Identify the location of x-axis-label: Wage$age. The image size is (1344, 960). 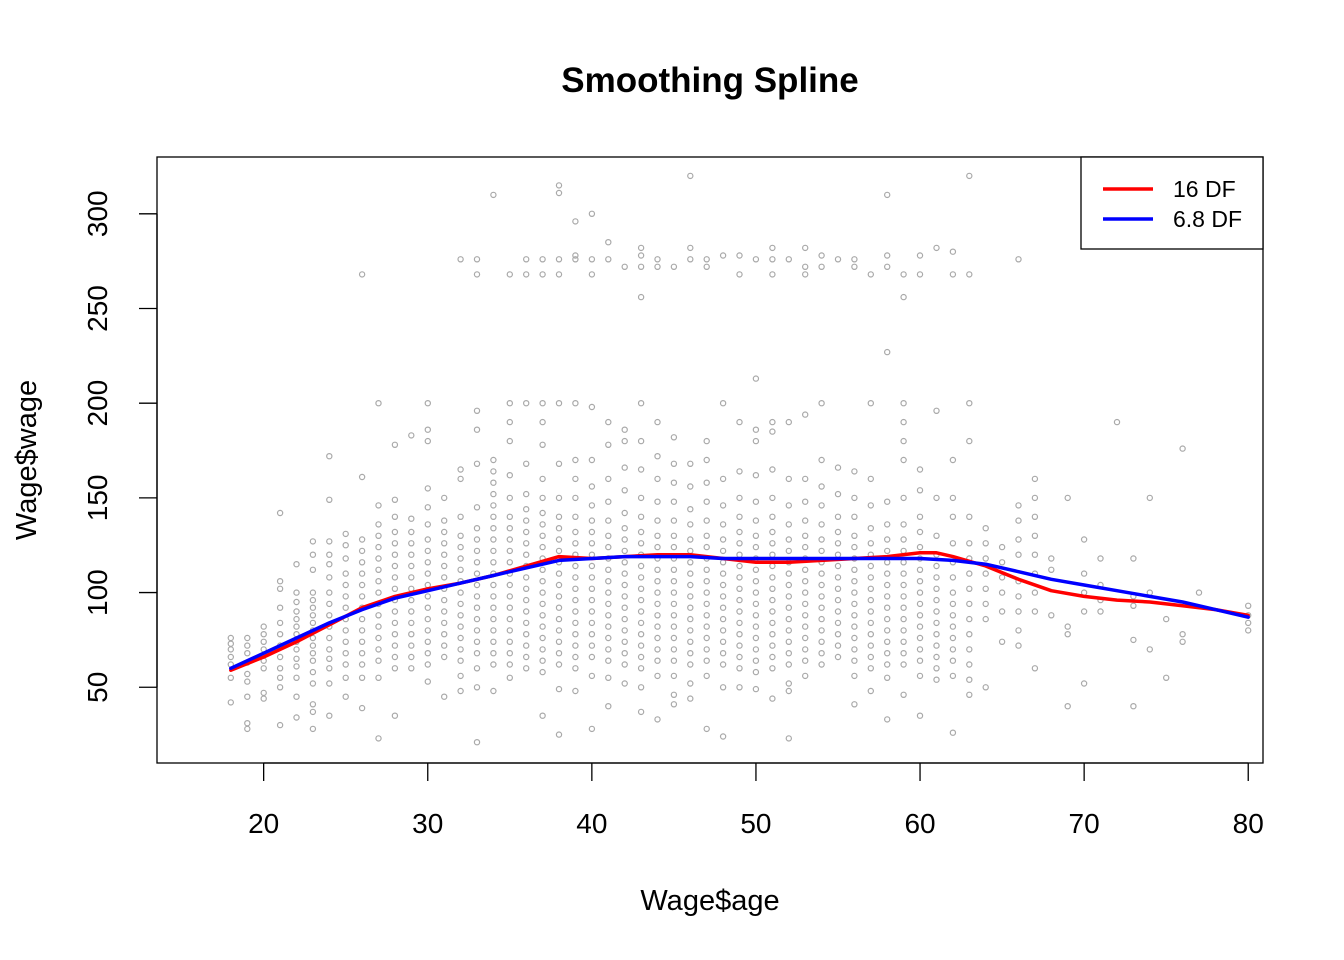
(709, 901).